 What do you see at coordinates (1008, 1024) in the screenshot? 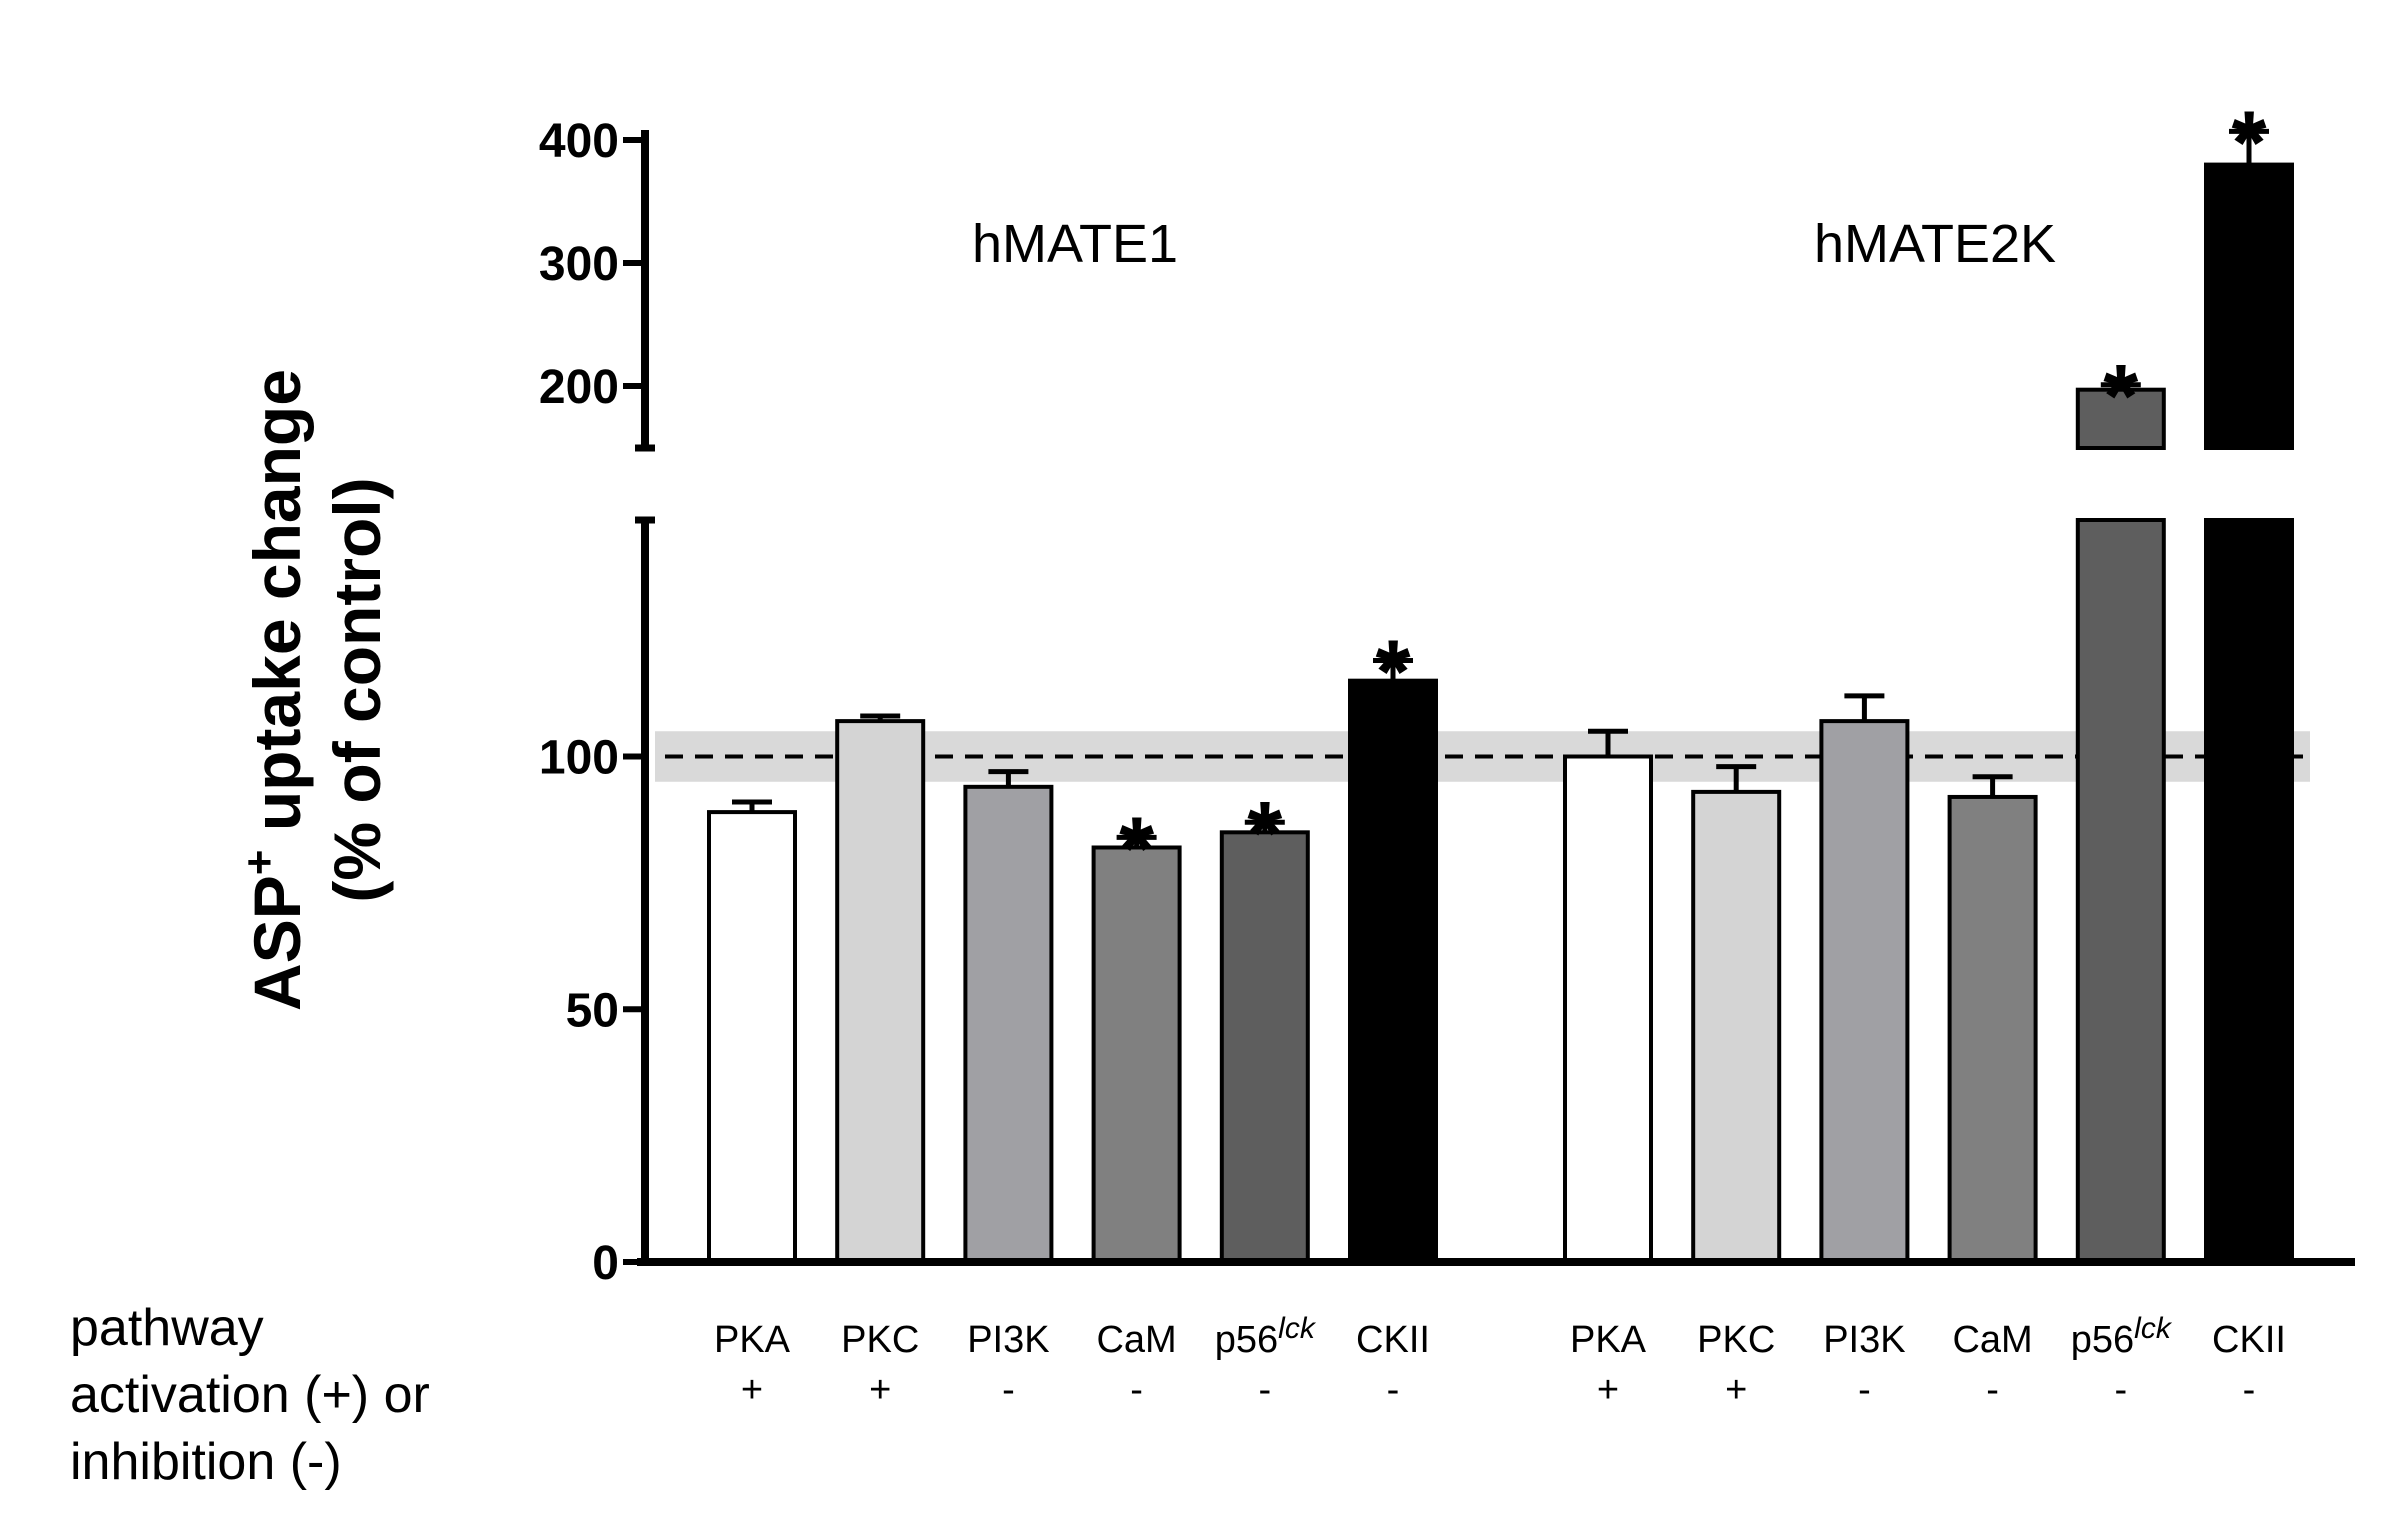
I see `bar-hMATE1-PI3K` at bounding box center [1008, 1024].